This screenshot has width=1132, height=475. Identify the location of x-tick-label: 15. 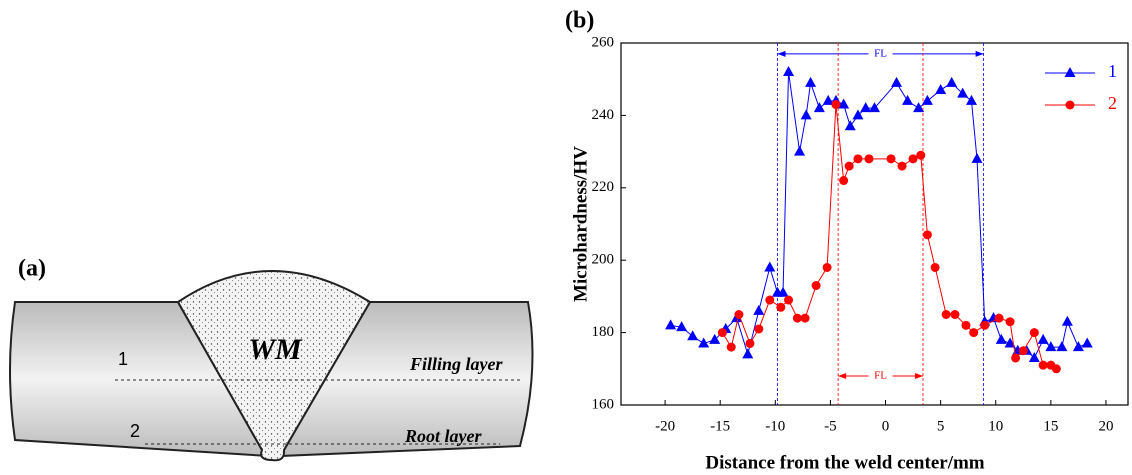
(1050, 426).